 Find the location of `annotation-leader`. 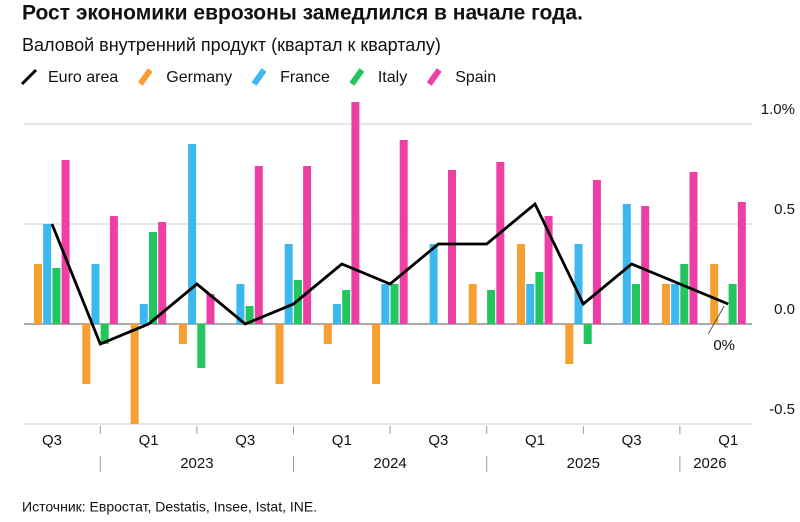

annotation-leader is located at coordinates (716, 320).